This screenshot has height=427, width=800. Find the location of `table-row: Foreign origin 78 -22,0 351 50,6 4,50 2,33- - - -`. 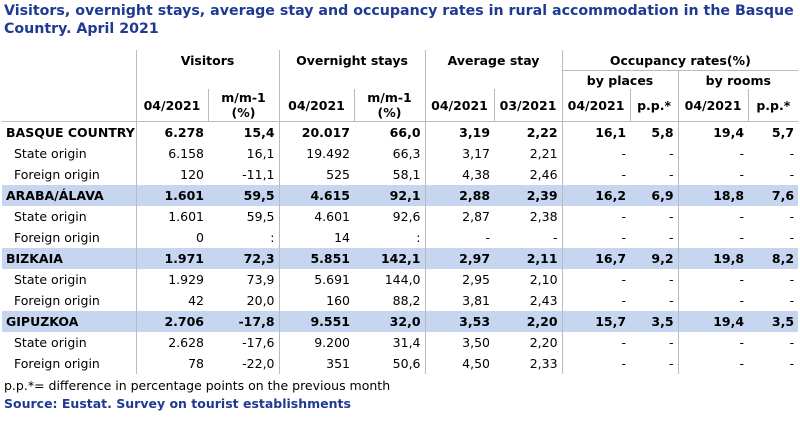

table-row: Foreign origin 78 -22,0 351 50,6 4,50 2,33- - - - is located at coordinates (400, 363).